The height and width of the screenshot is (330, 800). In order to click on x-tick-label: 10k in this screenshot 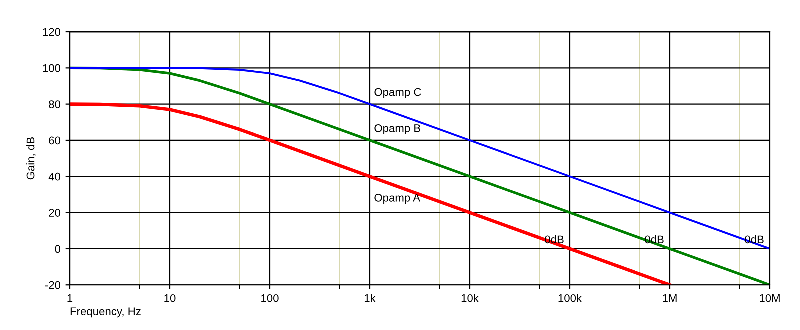, I will do `click(470, 298)`.